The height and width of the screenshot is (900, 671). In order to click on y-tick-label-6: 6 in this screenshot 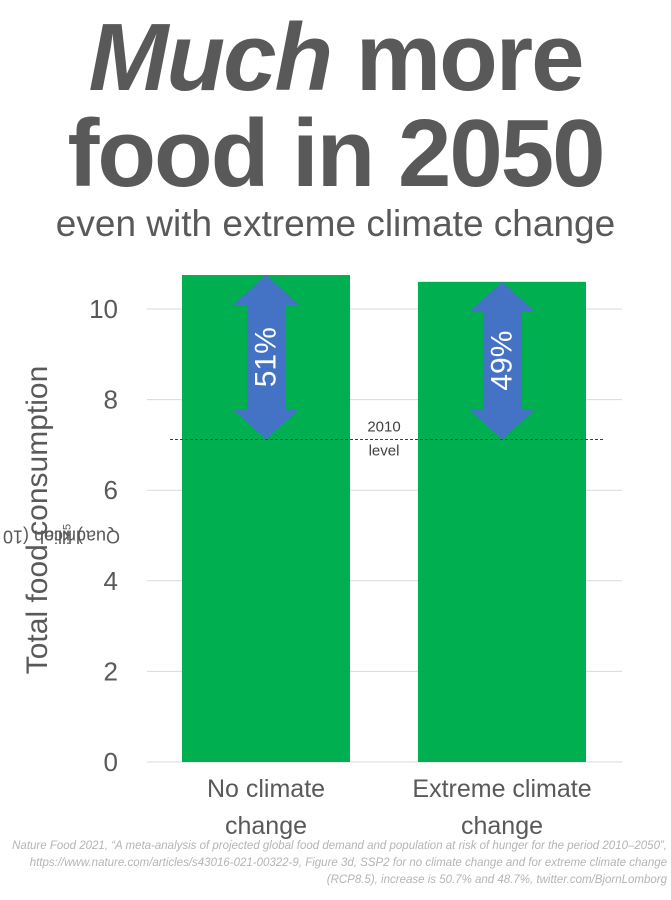, I will do `click(111, 490)`.